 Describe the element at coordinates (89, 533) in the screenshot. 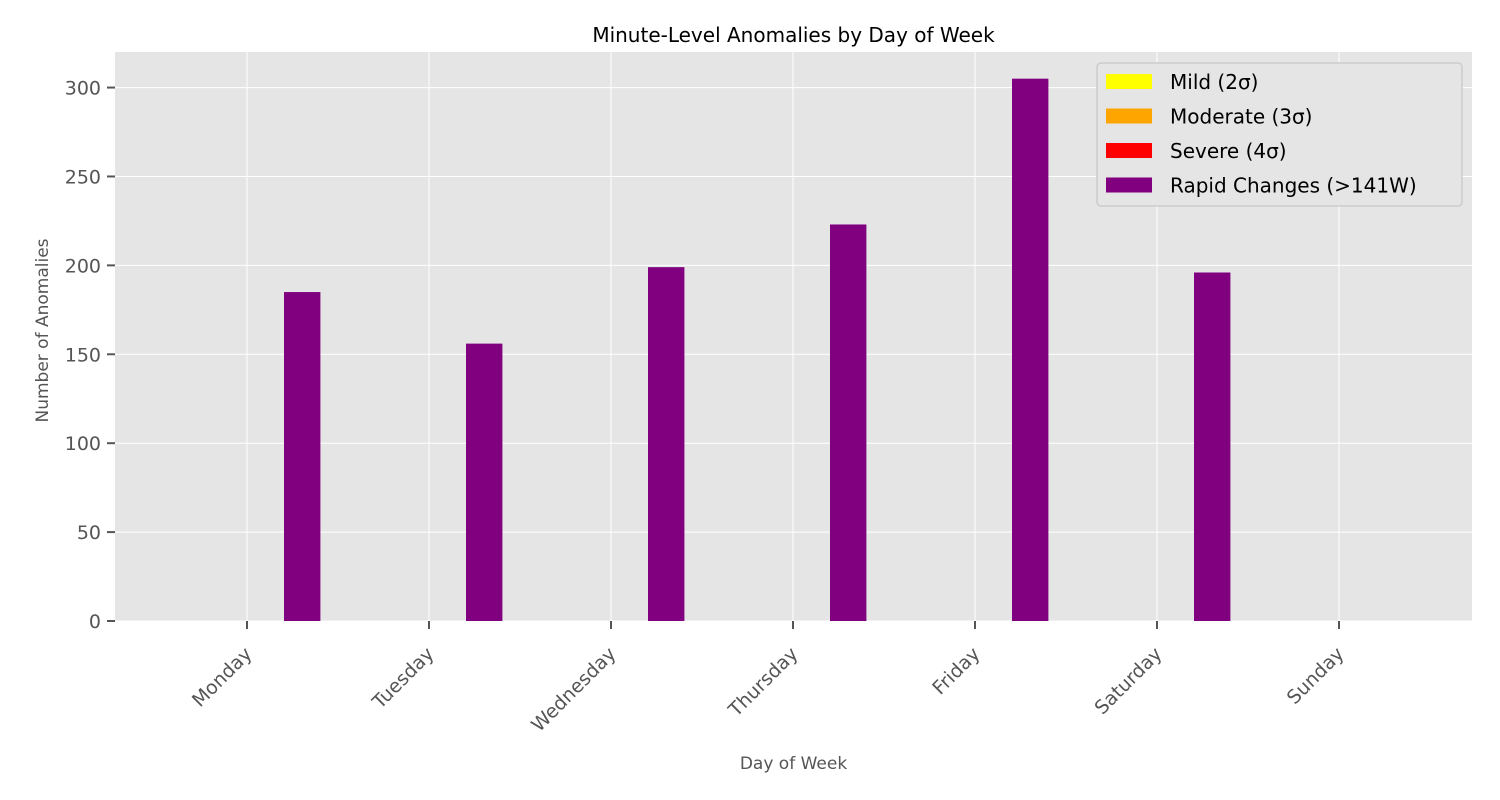

I see `y-tick-label: 50` at that location.